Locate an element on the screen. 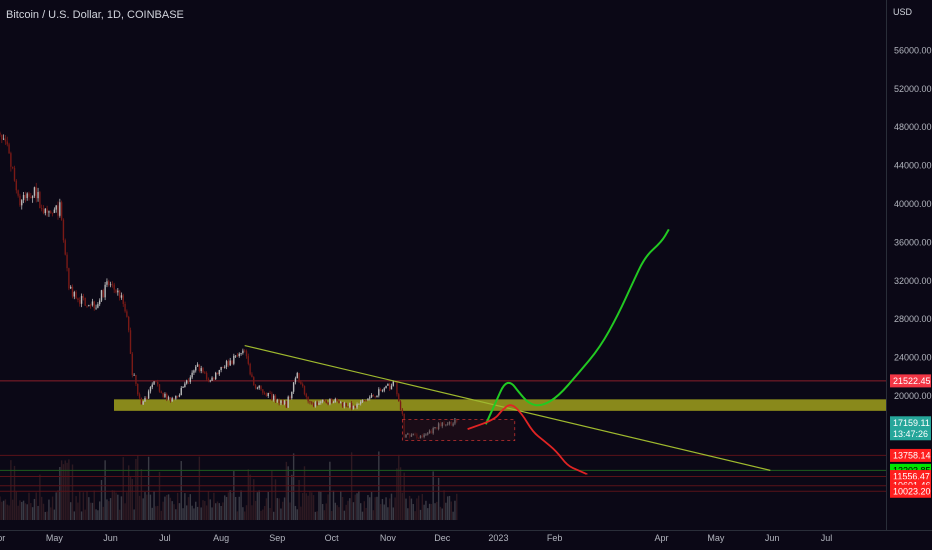  time-tick-label: Jun is located at coordinates (110, 538).